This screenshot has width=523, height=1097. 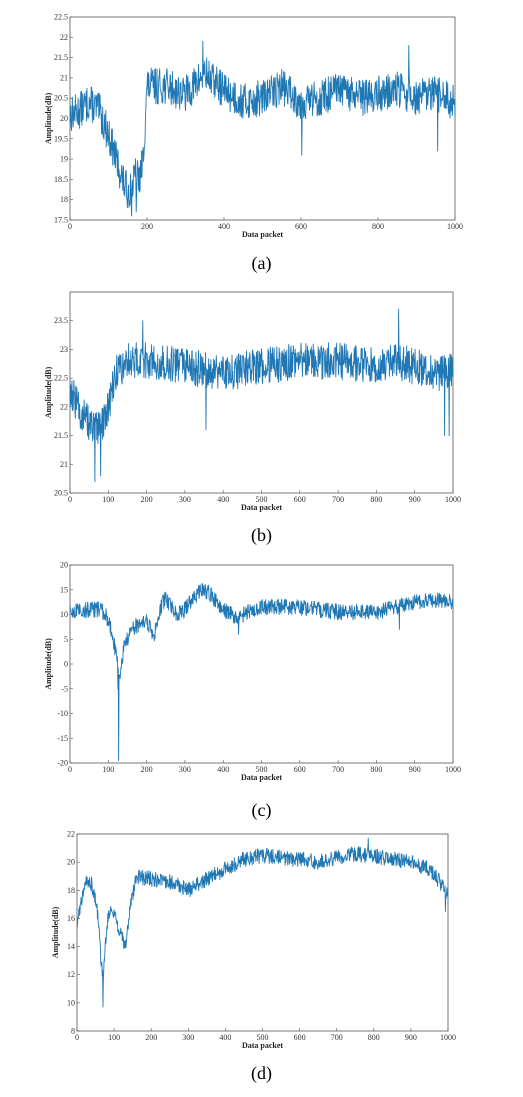 What do you see at coordinates (261, 810) in the screenshot?
I see `panel-label-c: (c)` at bounding box center [261, 810].